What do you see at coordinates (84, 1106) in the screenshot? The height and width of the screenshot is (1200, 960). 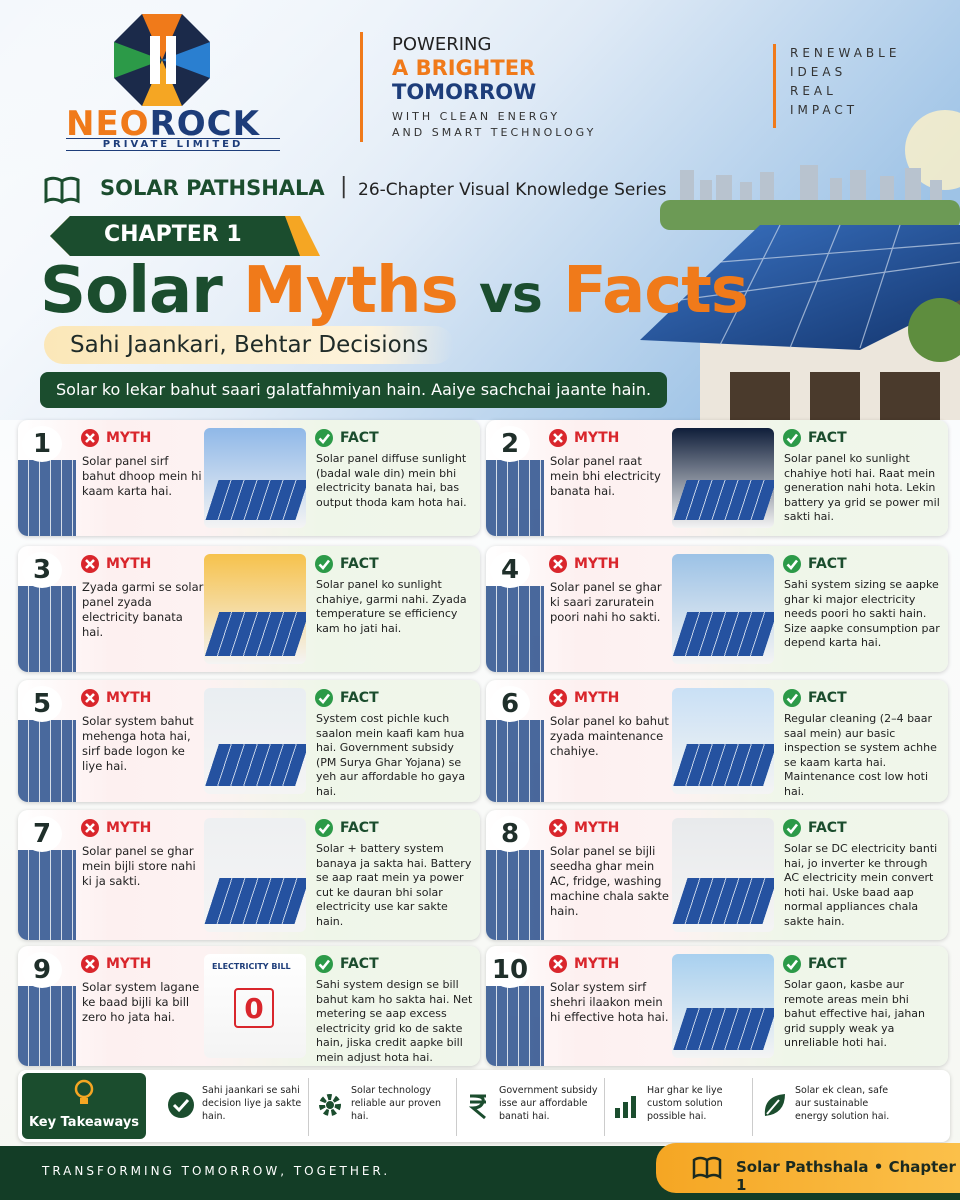 I see `takeaways-header: Key Takeaways` at bounding box center [84, 1106].